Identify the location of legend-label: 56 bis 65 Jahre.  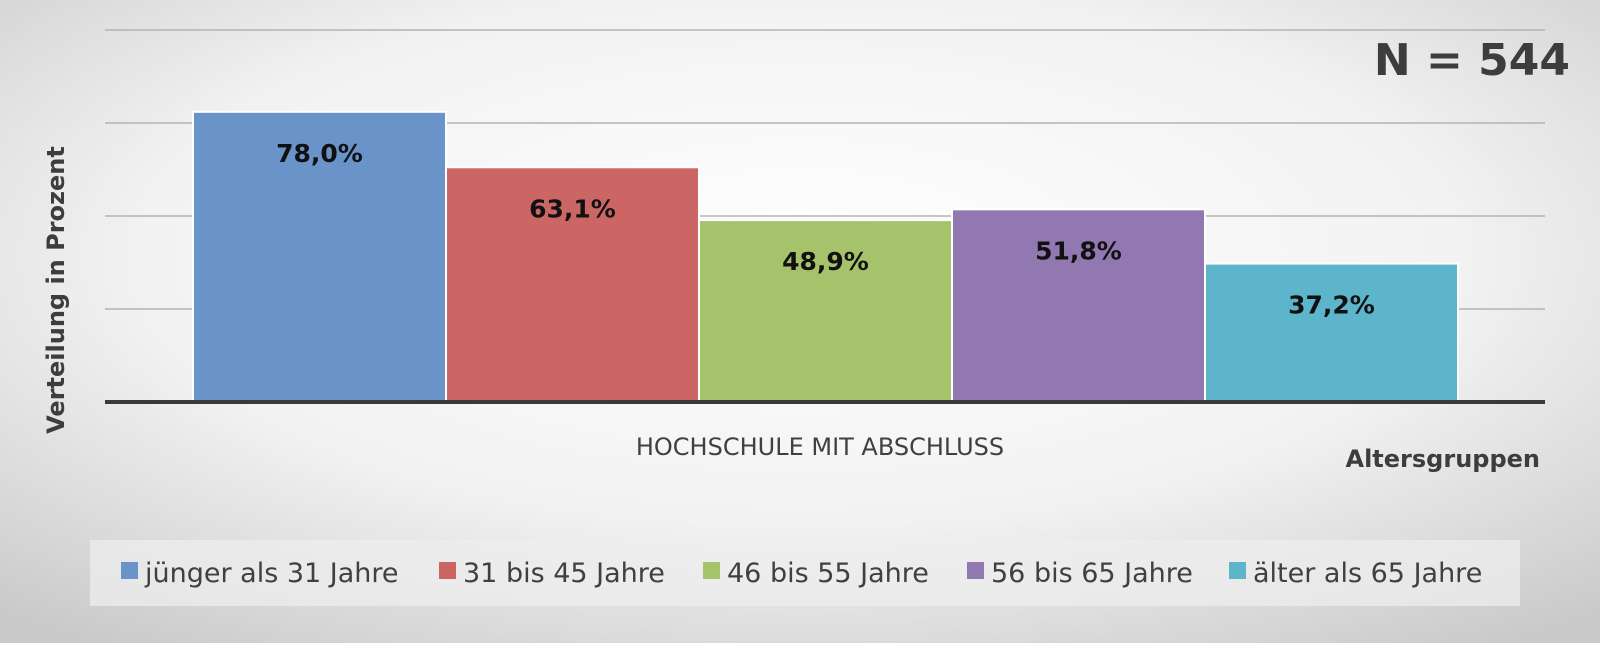
(1092, 573).